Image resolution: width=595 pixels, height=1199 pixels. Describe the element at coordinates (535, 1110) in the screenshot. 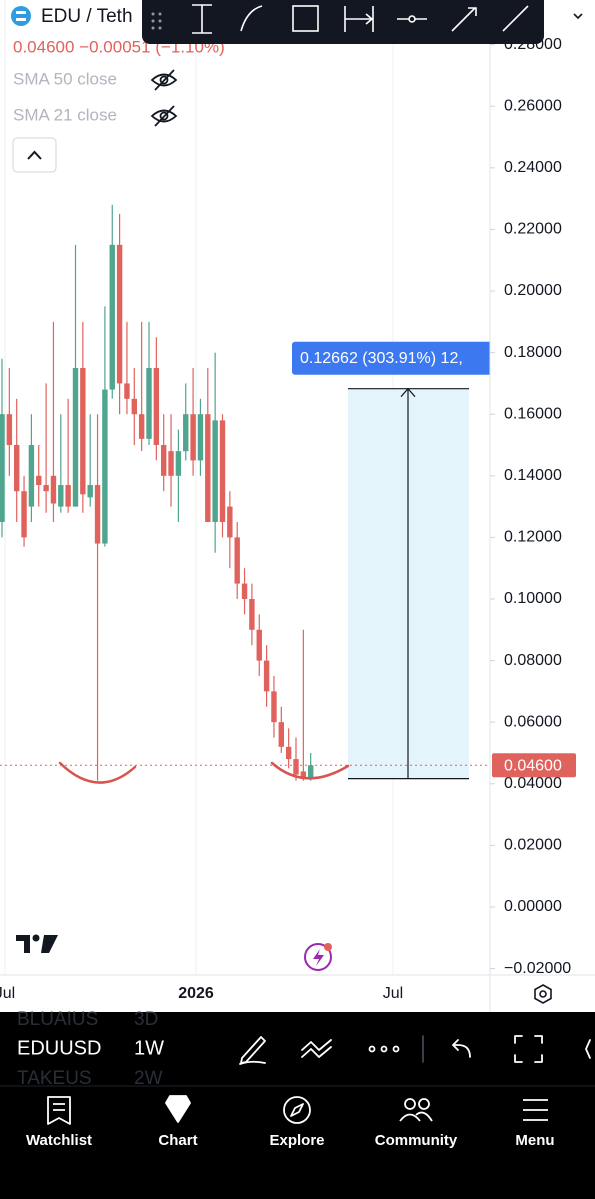

I see `menu-icon` at that location.